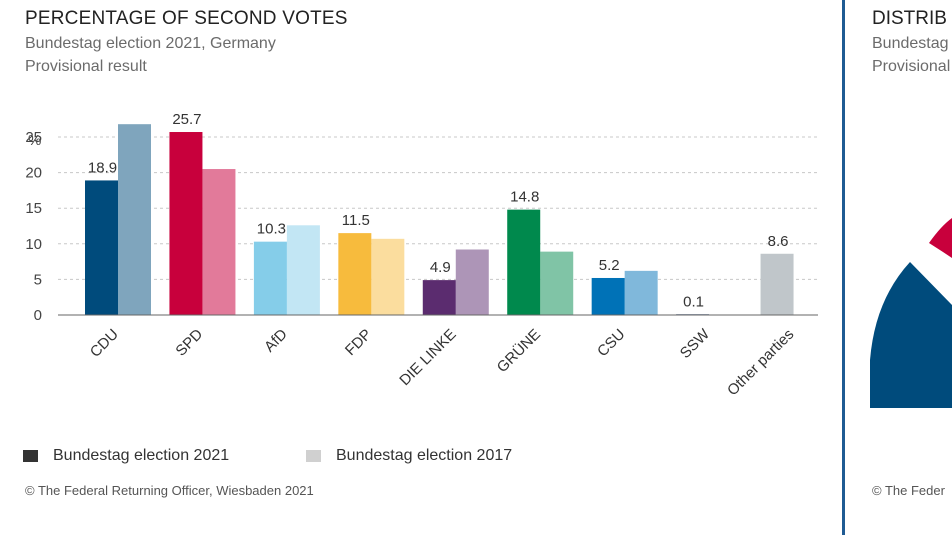 The width and height of the screenshot is (952, 535). I want to click on bar-2017-fdp, so click(388, 276).